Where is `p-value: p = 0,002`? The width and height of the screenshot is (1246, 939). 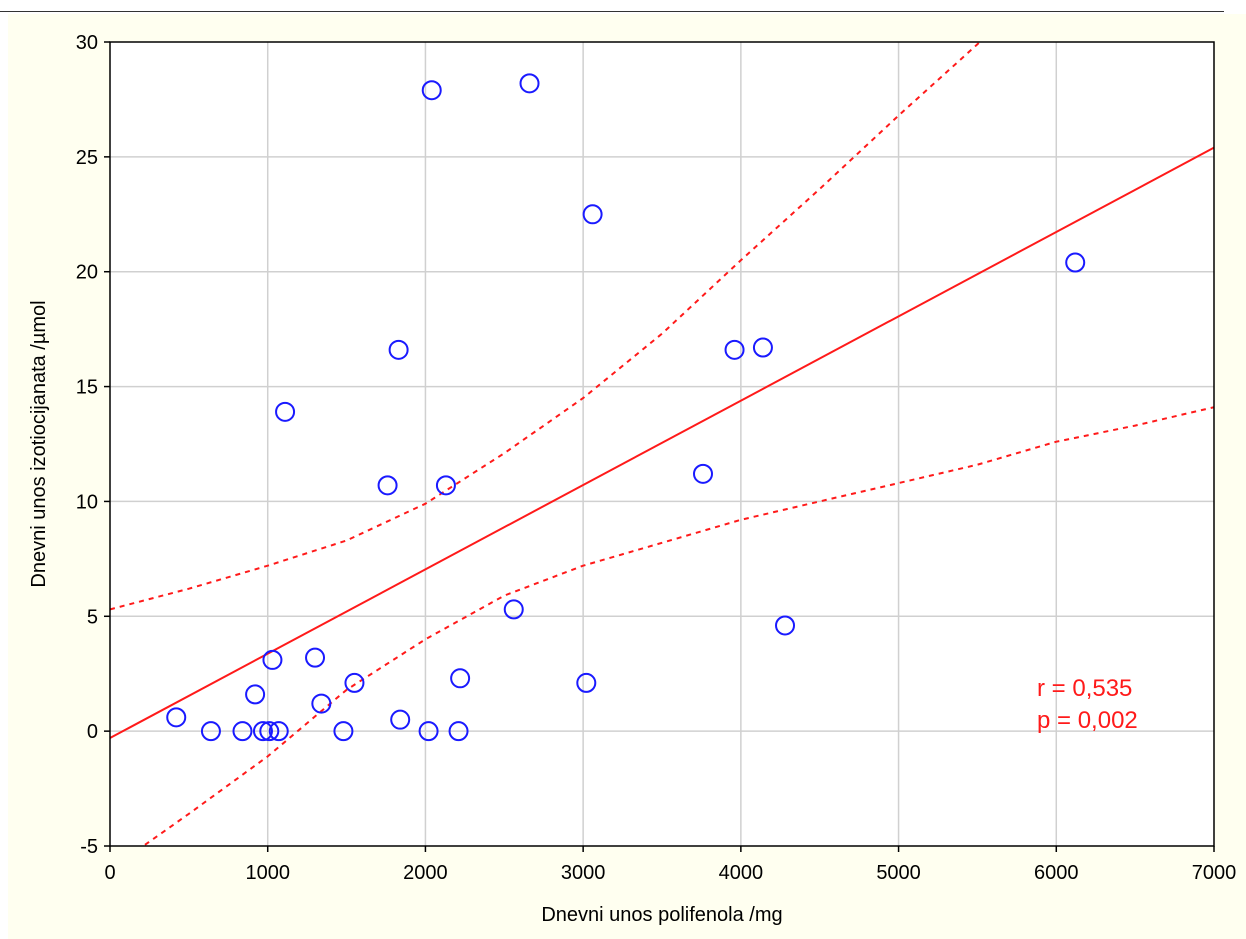 p-value: p = 0,002 is located at coordinates (1087, 720).